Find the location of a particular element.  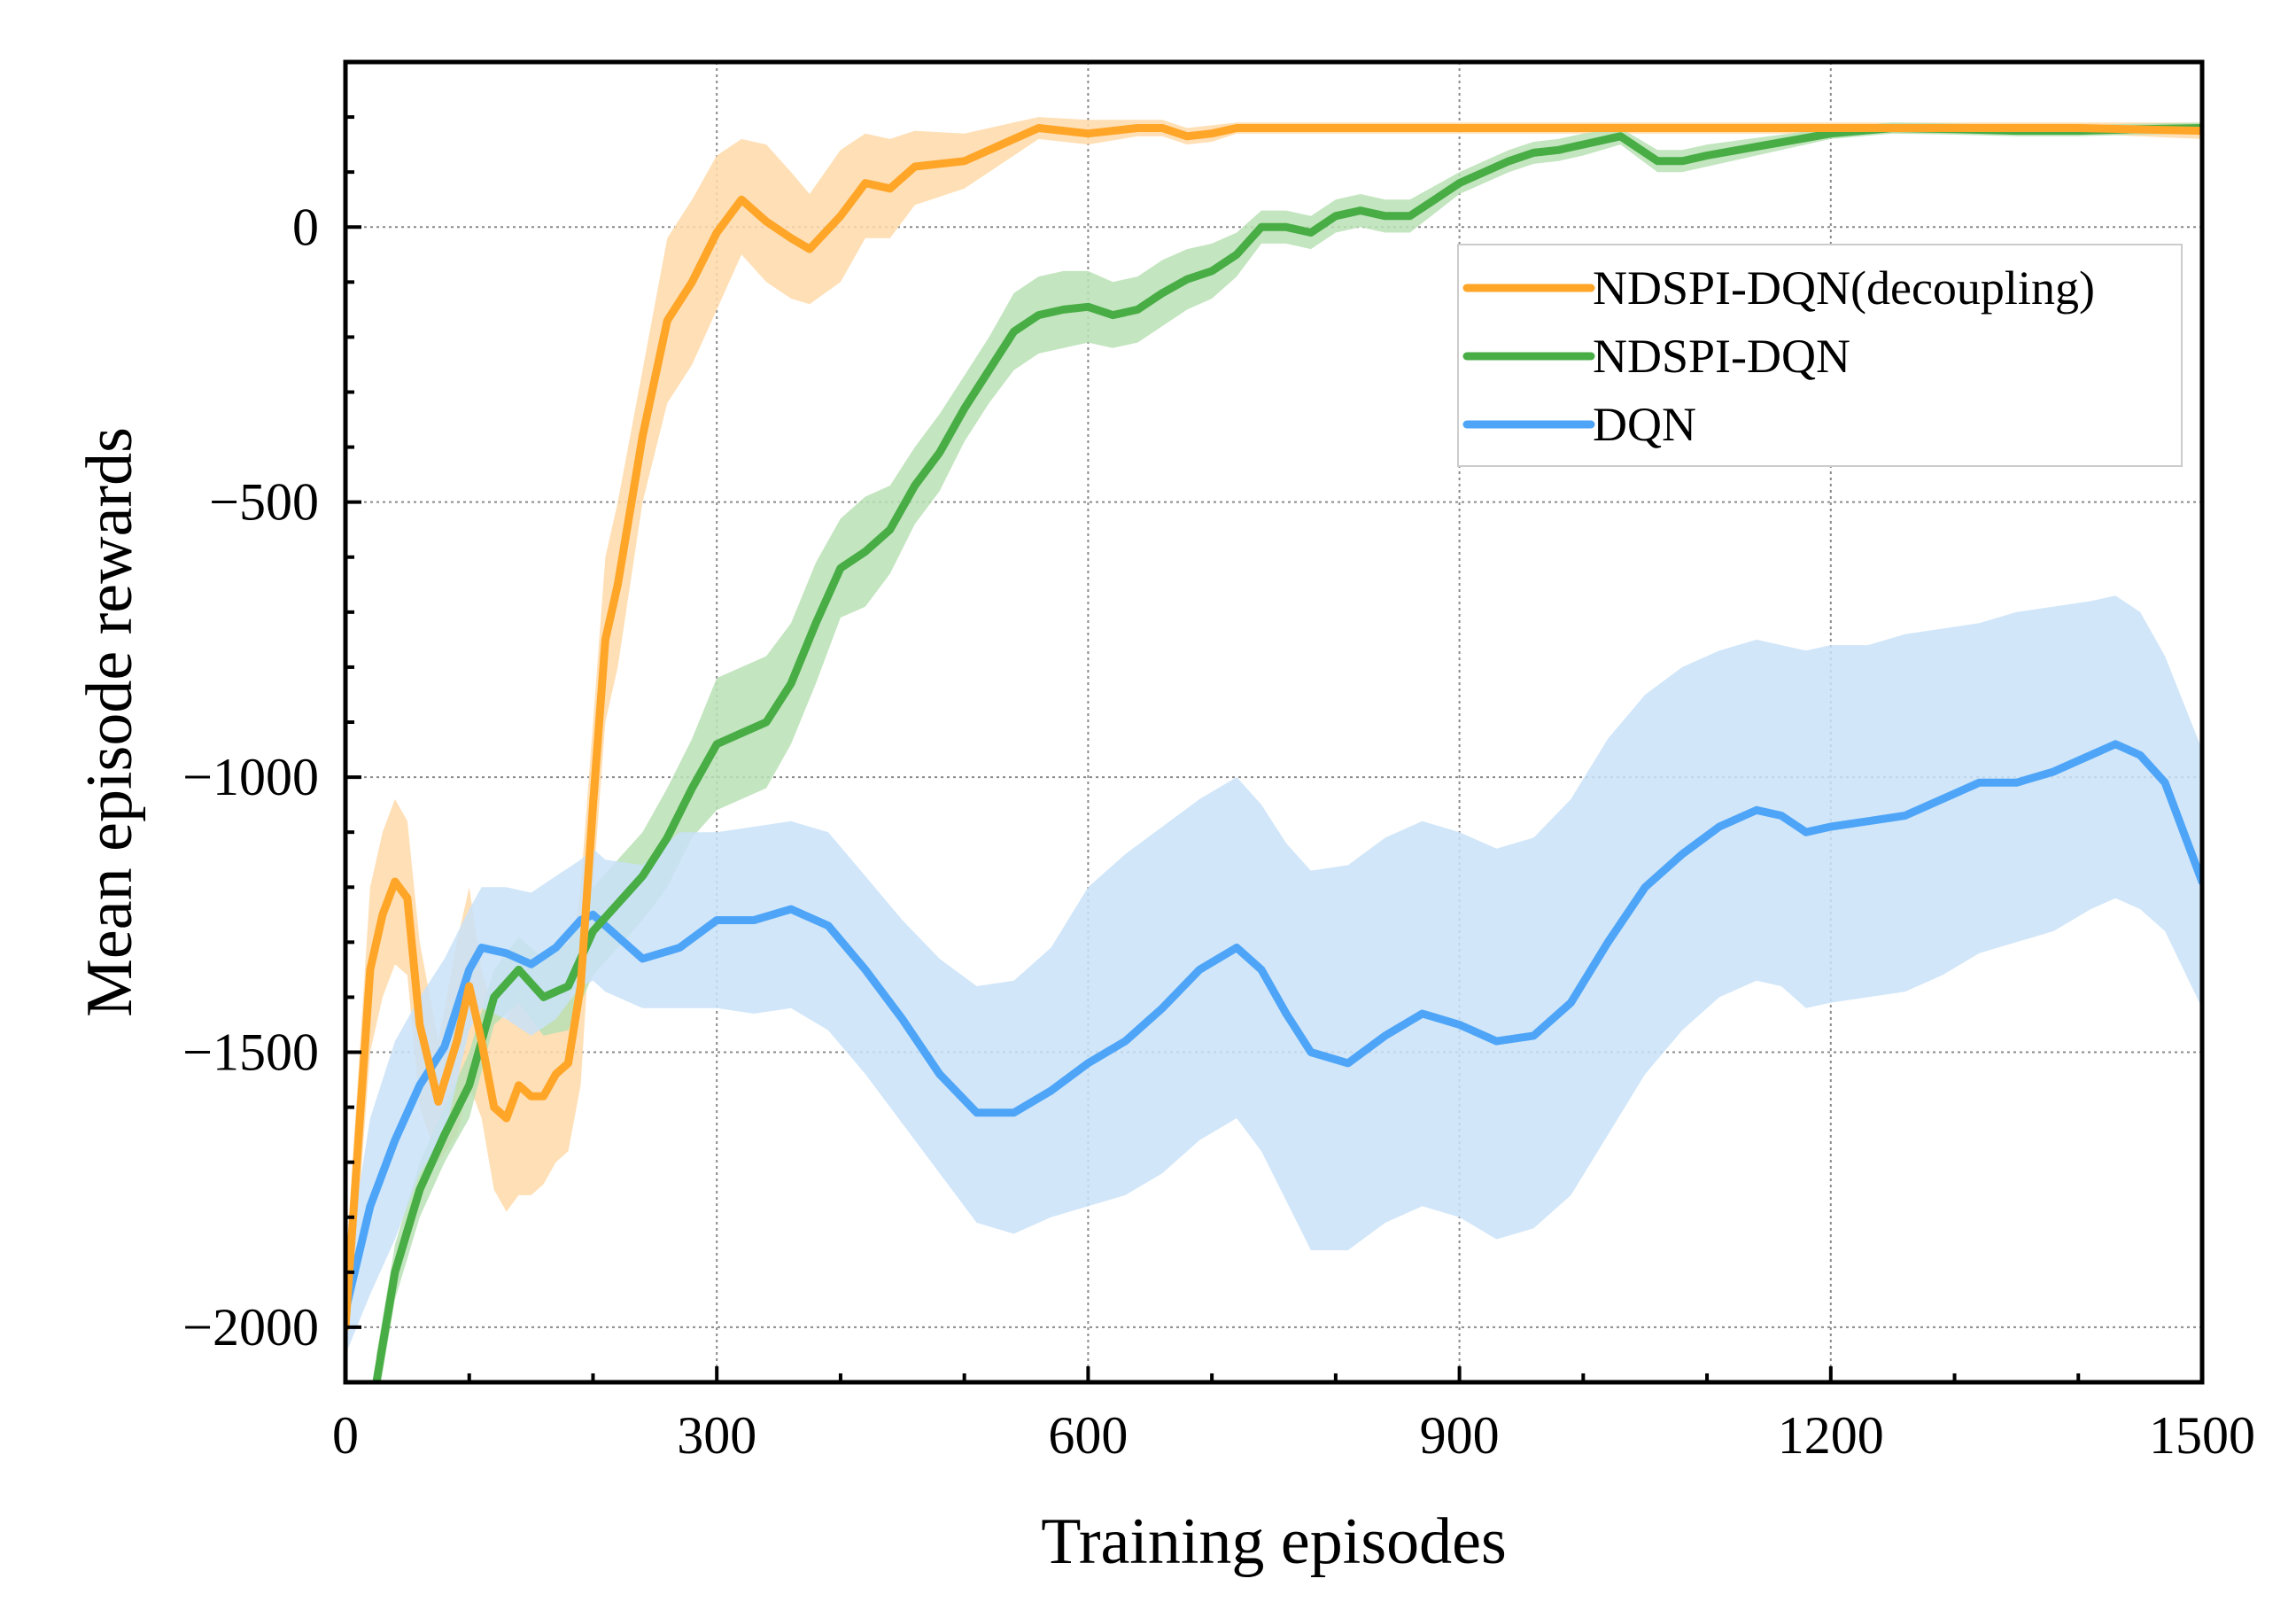

legend-label: NDSPI-DQN(decoupling) is located at coordinates (1844, 288).